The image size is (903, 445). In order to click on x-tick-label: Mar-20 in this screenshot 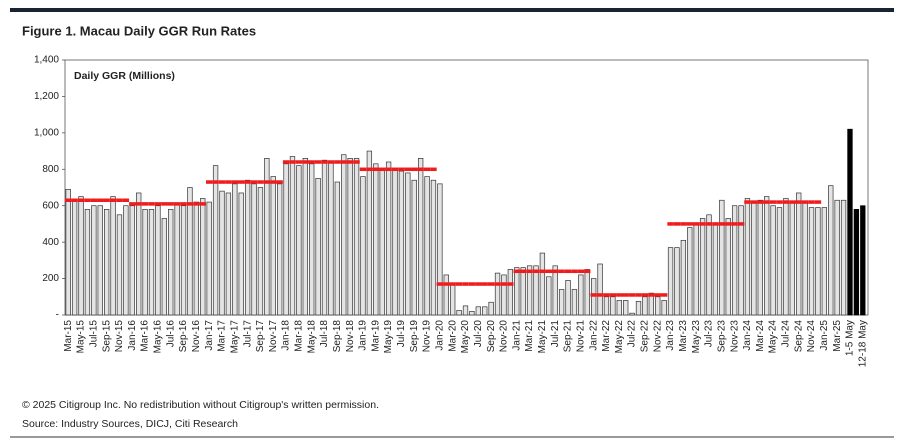, I will do `click(452, 336)`.